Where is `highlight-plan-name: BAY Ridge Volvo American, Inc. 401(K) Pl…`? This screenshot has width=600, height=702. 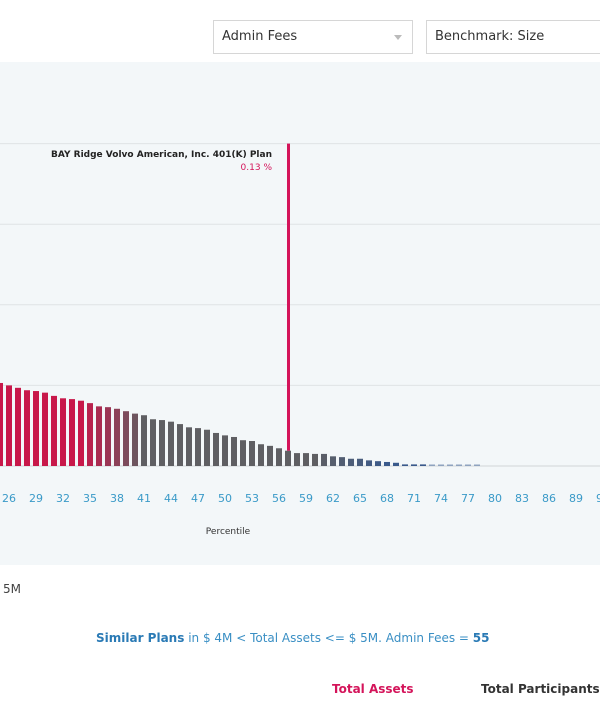 highlight-plan-name: BAY Ridge Volvo American, Inc. 401(K) Pl… is located at coordinates (161, 155).